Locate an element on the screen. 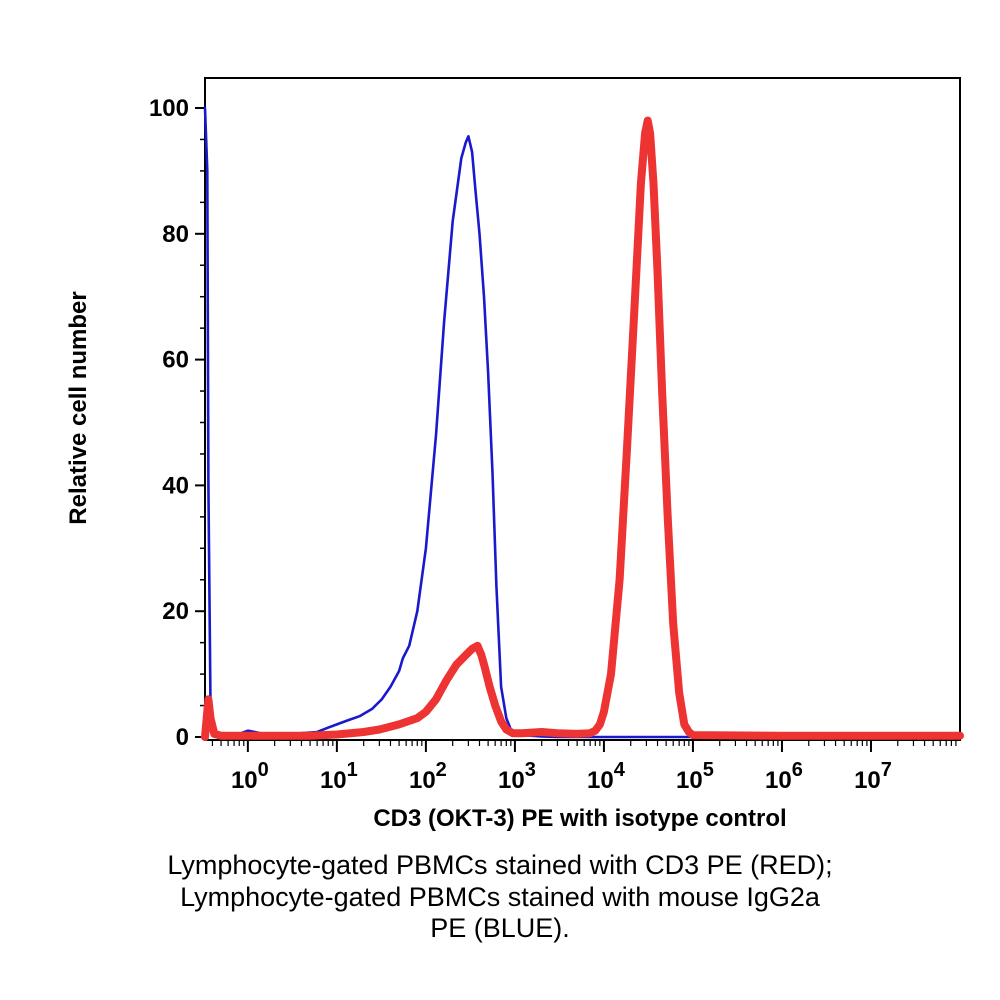  y-tick-label: 60 is located at coordinates (175, 360).